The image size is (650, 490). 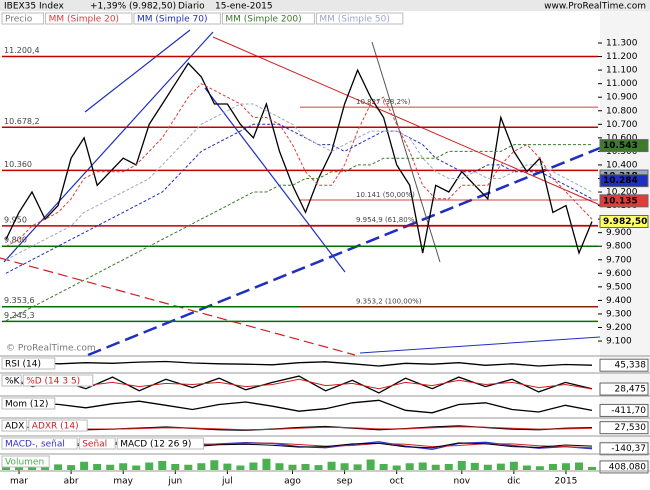 What do you see at coordinates (22, 50) in the screenshot?
I see `level-label: 11.200,4` at bounding box center [22, 50].